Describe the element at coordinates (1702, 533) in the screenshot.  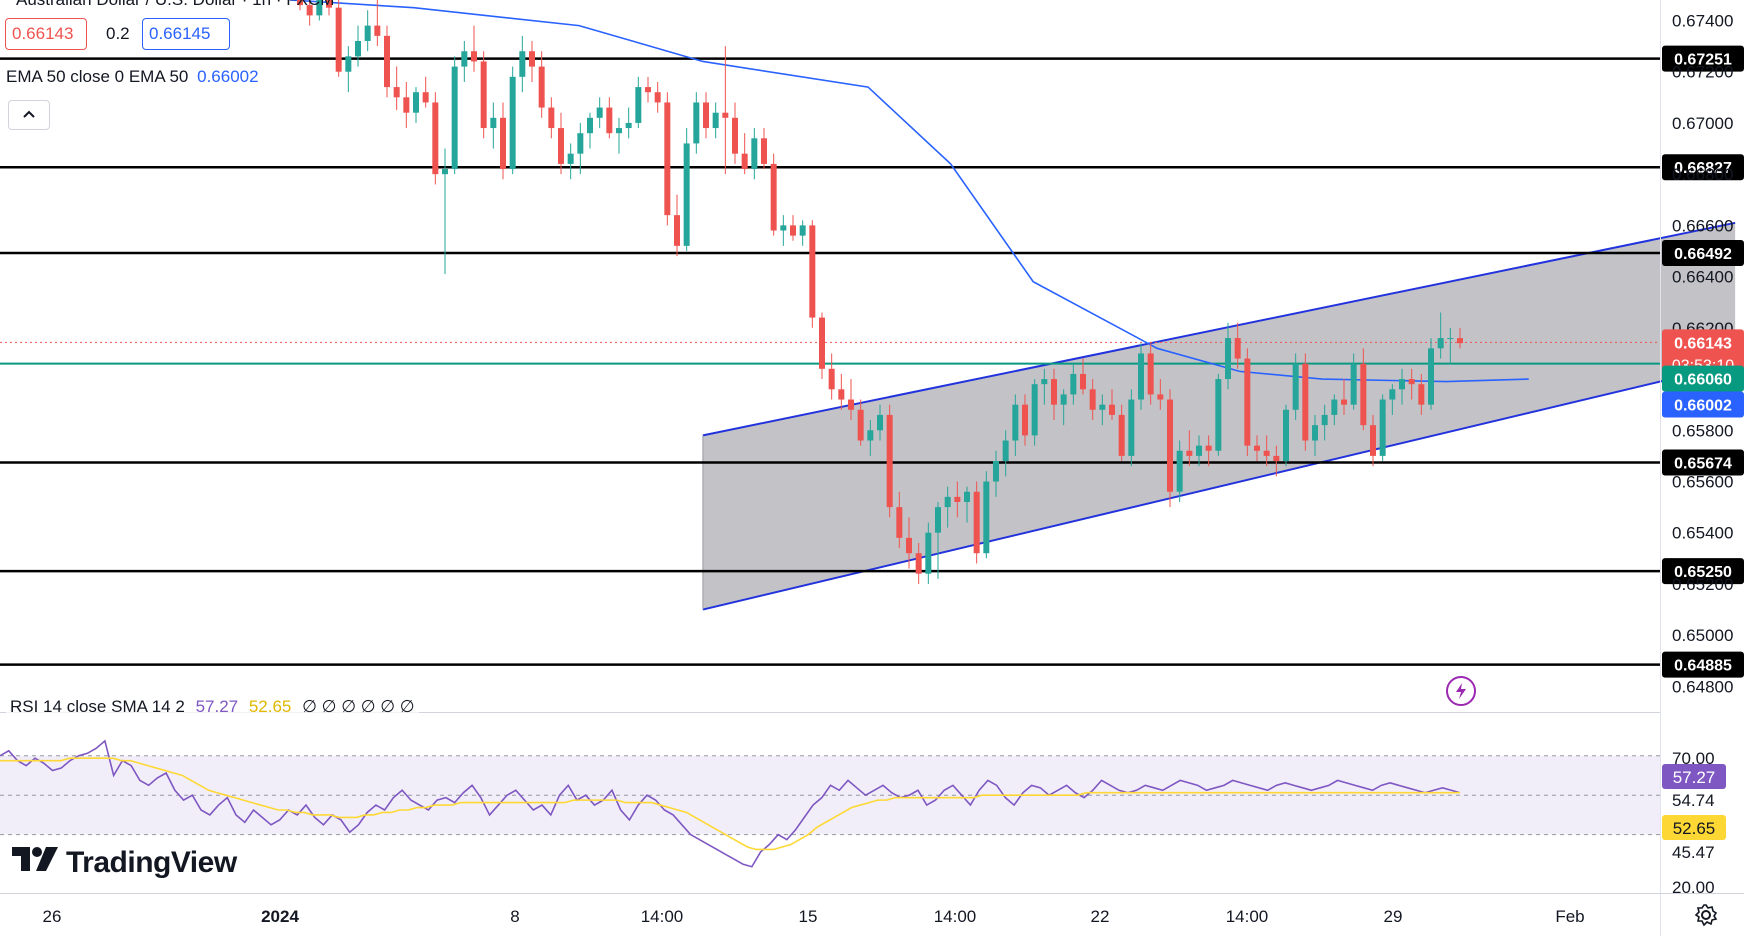
I see `y-tick-label: 0.65400` at that location.